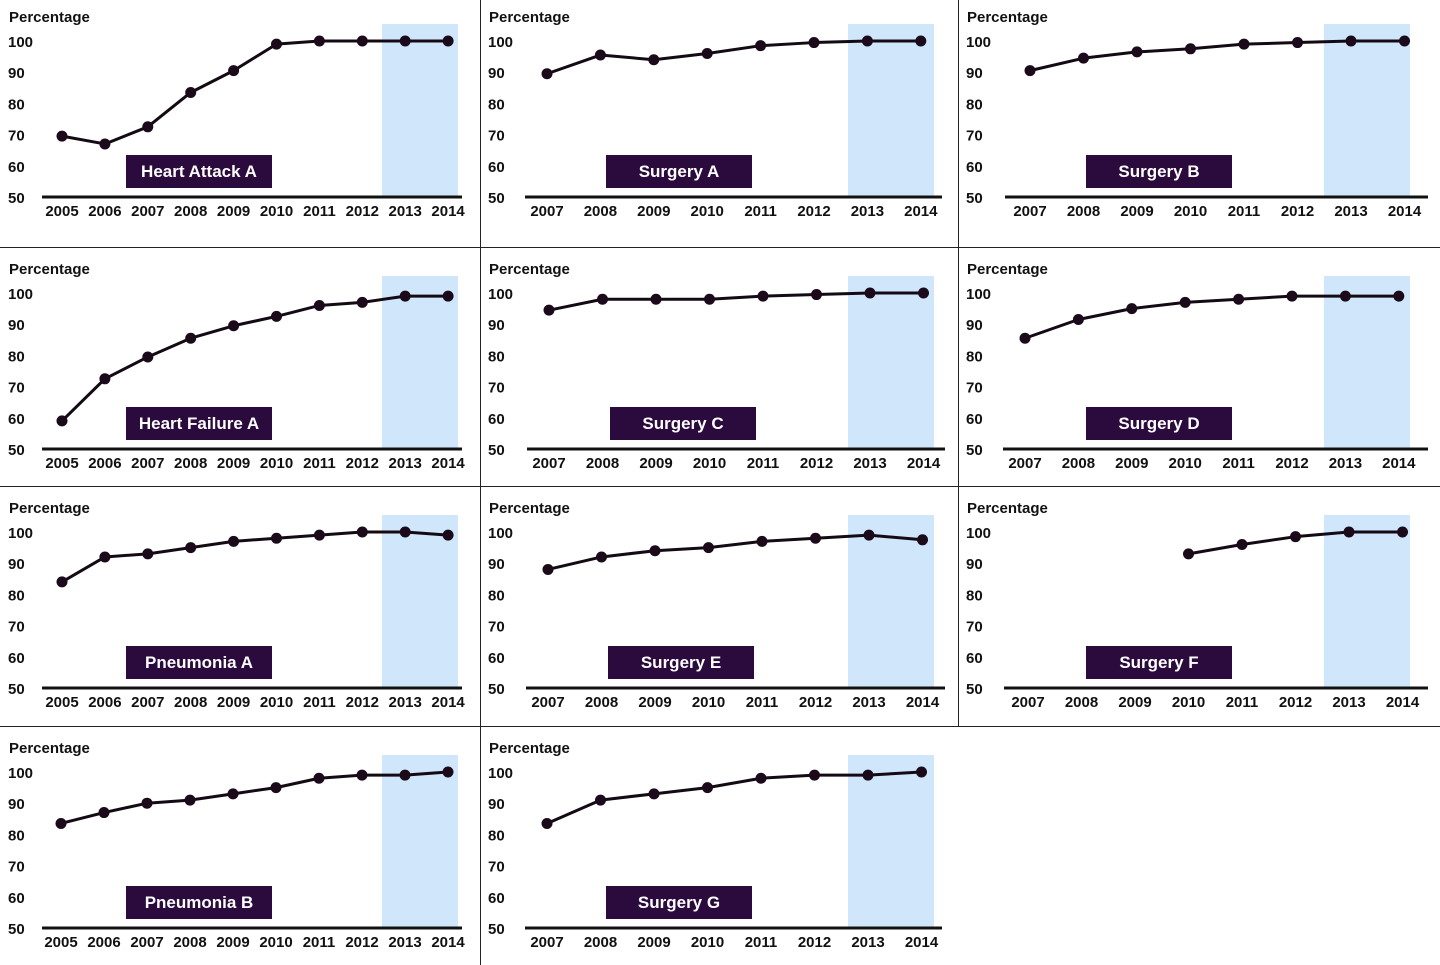 This screenshot has width=1440, height=965. I want to click on measure-label: Surgery C, so click(682, 423).